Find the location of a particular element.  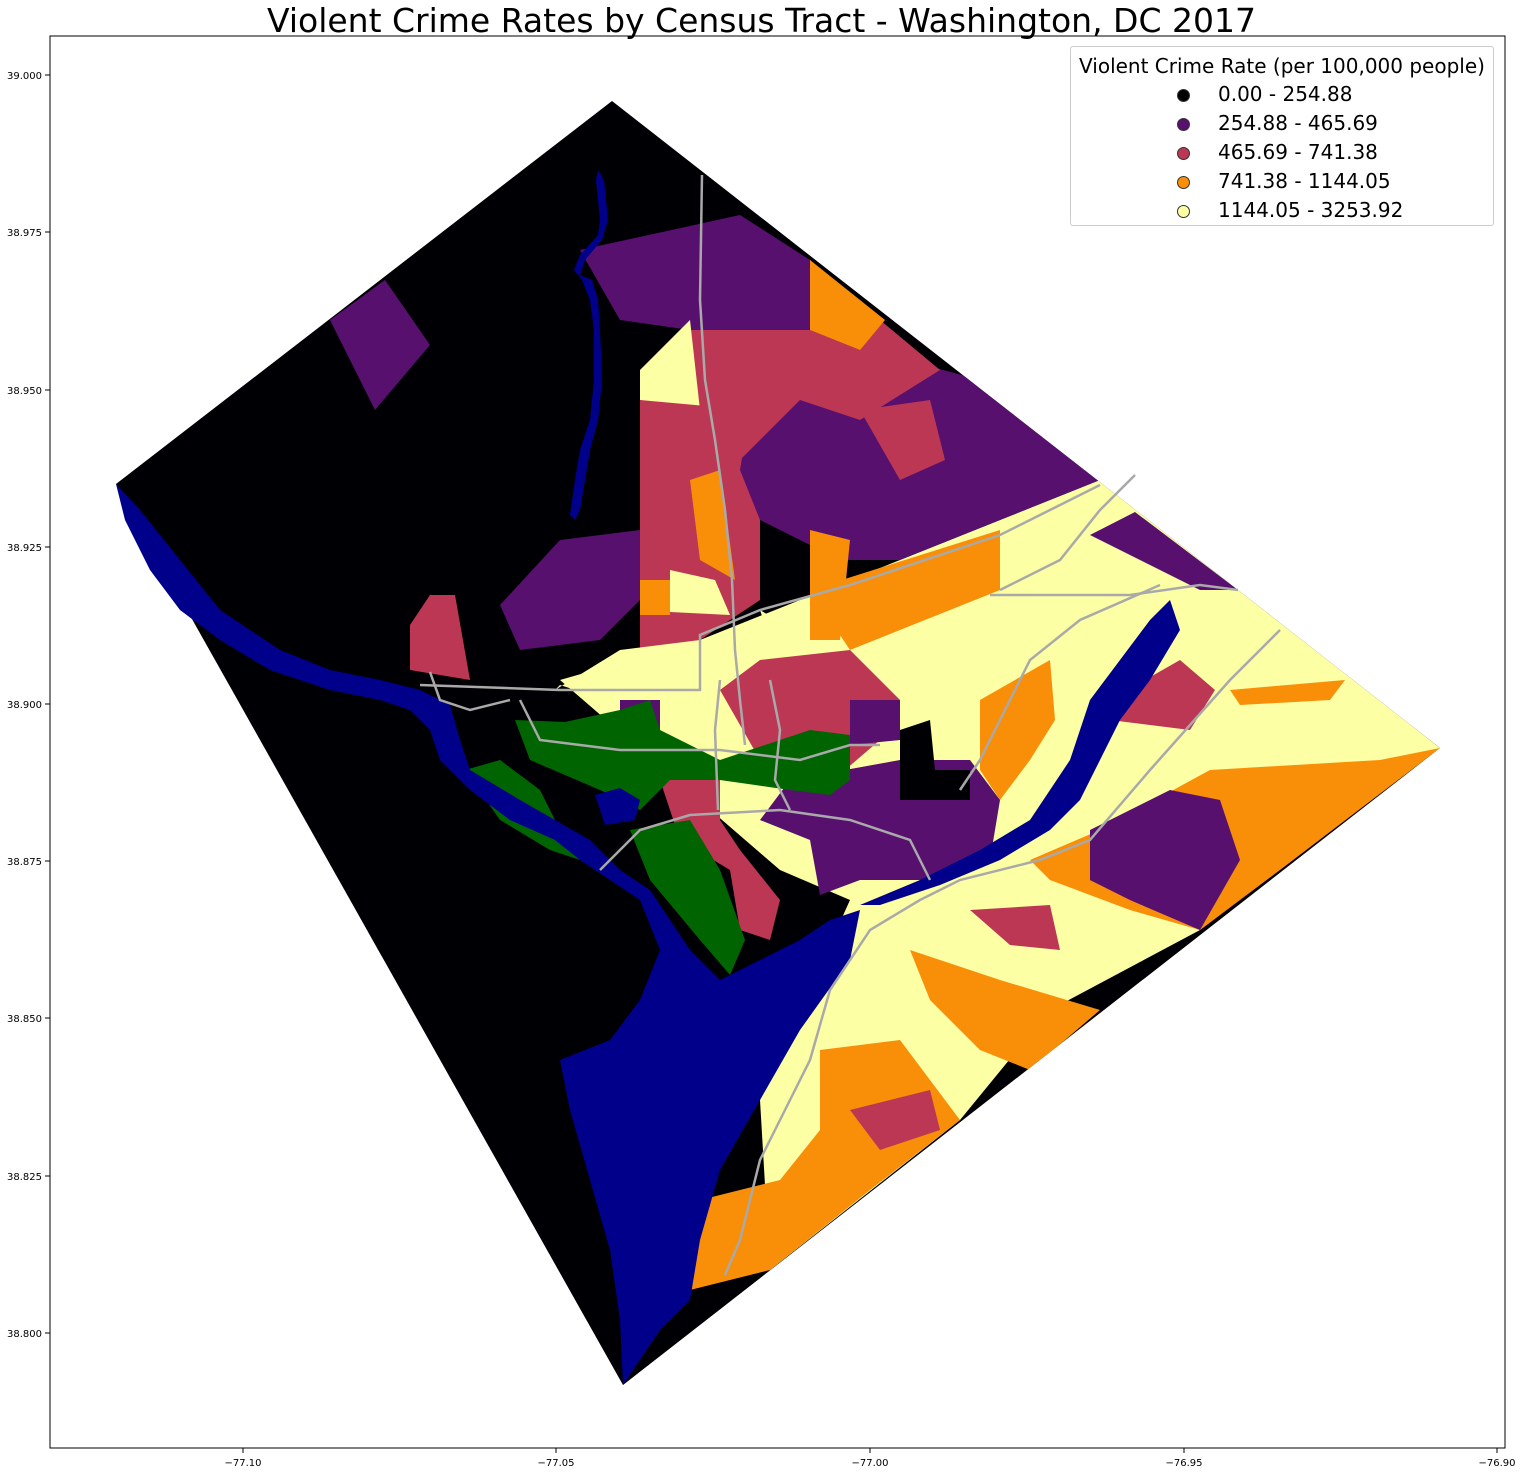

y-tick-label: 38.850 is located at coordinates (24, 1019).